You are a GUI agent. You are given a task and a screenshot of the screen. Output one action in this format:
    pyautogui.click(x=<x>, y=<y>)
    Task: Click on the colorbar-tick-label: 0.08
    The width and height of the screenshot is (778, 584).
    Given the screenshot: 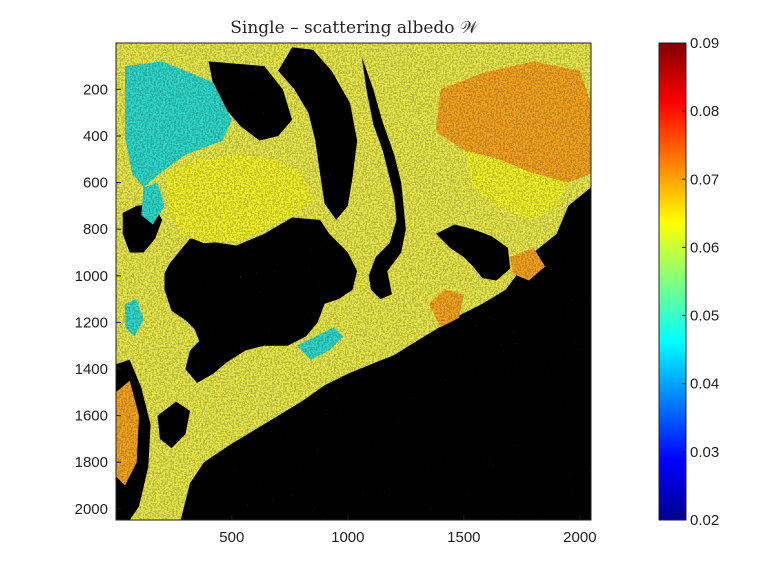 What is the action you would take?
    pyautogui.click(x=704, y=111)
    